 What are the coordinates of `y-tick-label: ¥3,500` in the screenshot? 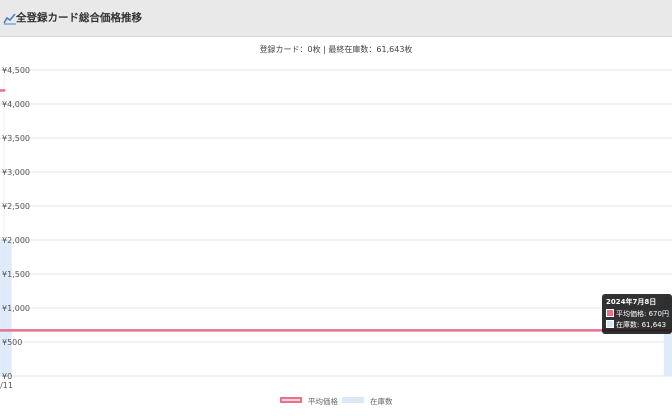 It's located at (16, 138).